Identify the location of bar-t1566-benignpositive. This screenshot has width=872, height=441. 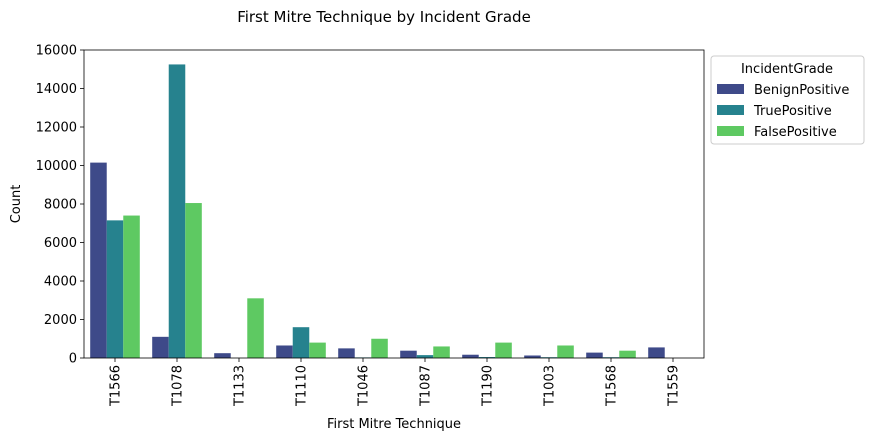
(98, 260).